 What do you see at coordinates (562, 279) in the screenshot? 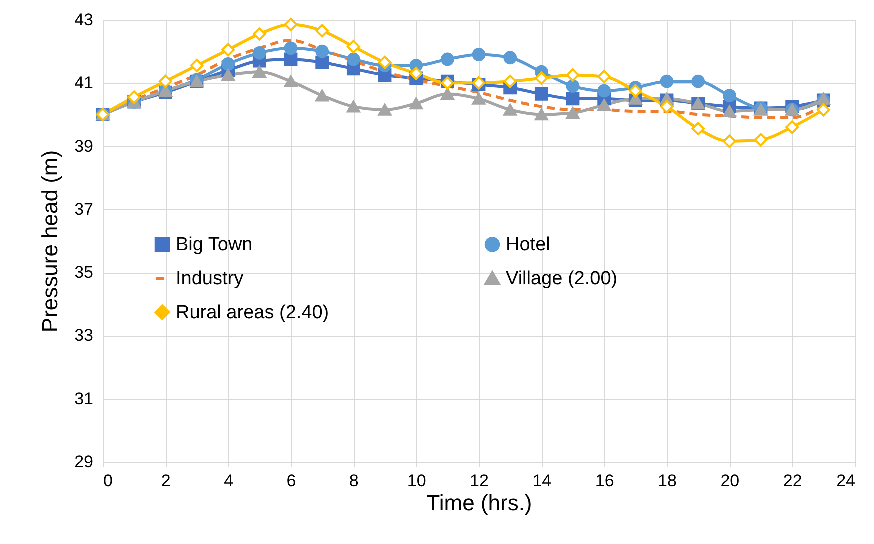
I see `legend-label: Village (2.00)` at bounding box center [562, 279].